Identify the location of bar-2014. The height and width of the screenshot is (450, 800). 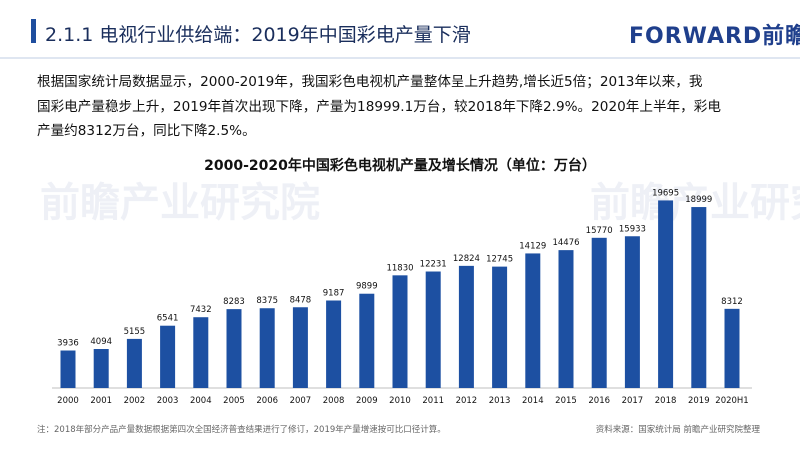
(533, 320).